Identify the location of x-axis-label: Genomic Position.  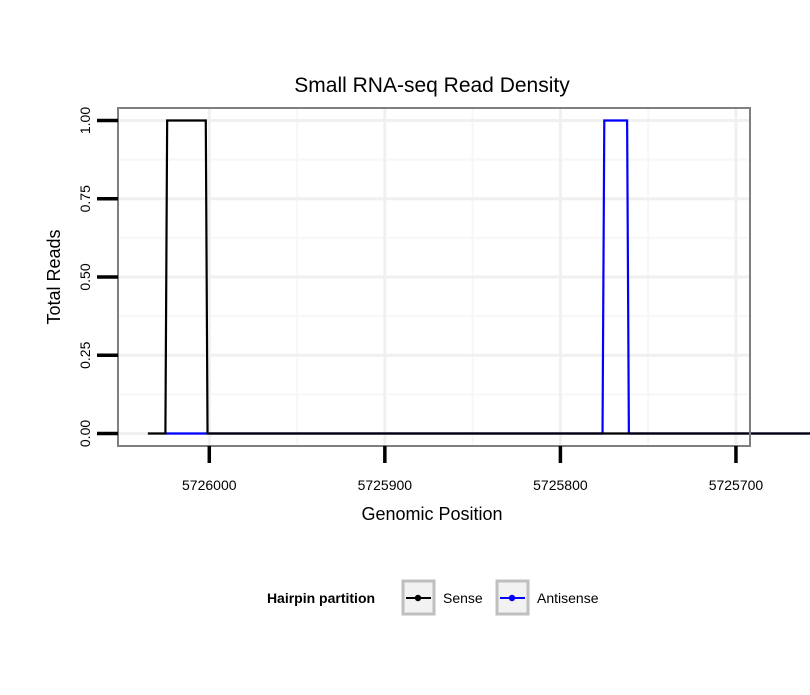
(431, 514).